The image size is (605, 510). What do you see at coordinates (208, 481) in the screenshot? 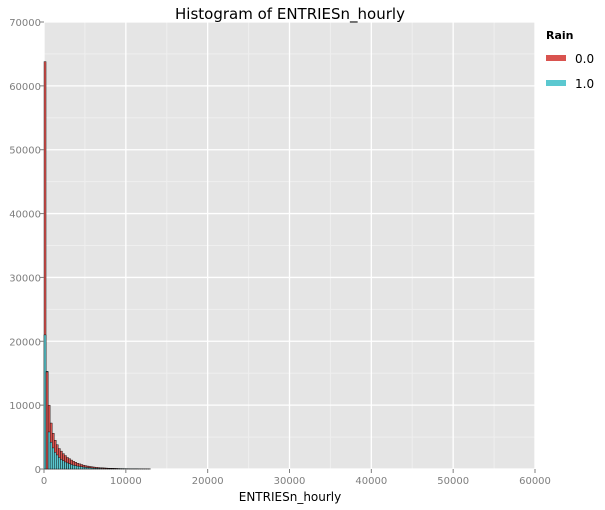
I see `x-tick-label: 20000` at bounding box center [208, 481].